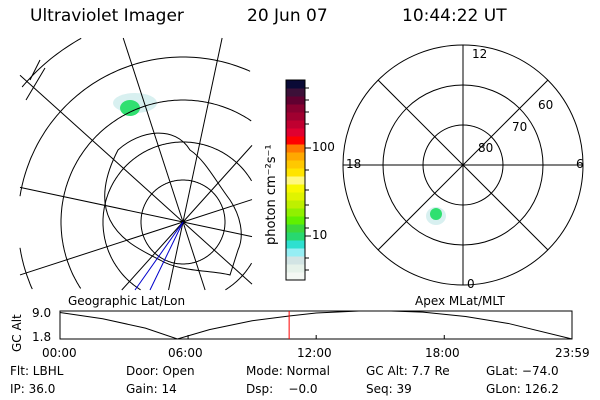 This screenshot has width=600, height=400. Describe the element at coordinates (59, 353) in the screenshot. I see `xtick-label: 00:00` at that location.